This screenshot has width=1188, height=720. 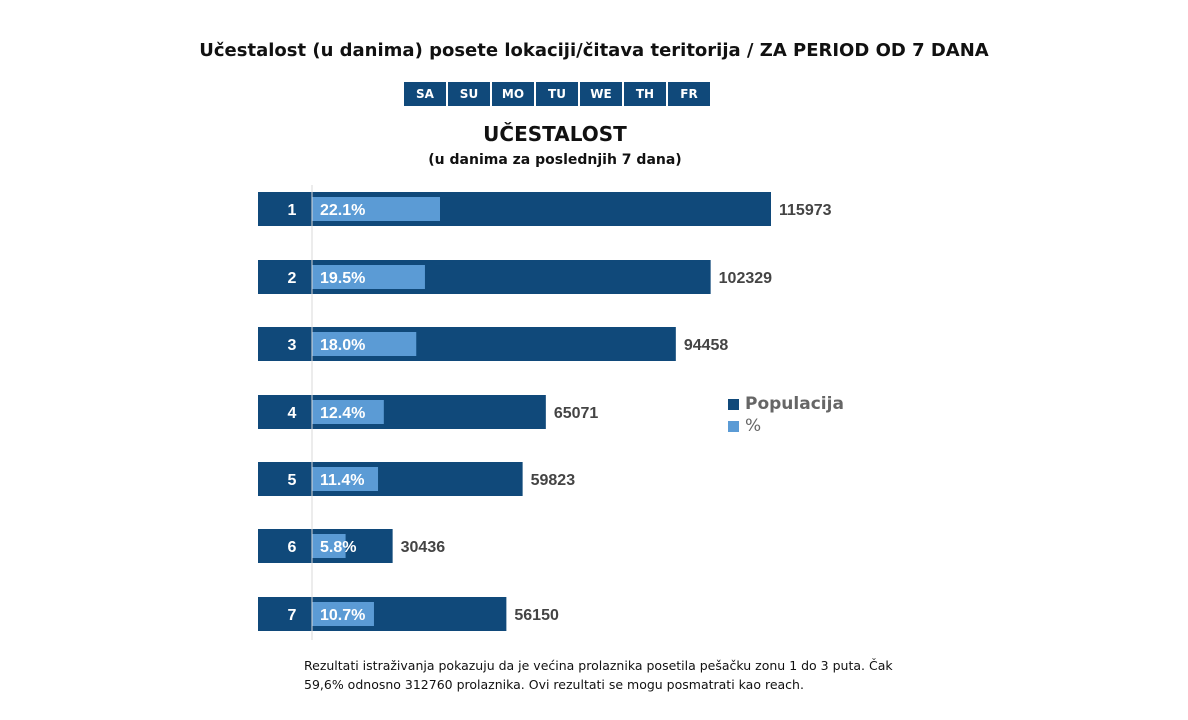 I want to click on day-fr: FR, so click(x=689, y=94).